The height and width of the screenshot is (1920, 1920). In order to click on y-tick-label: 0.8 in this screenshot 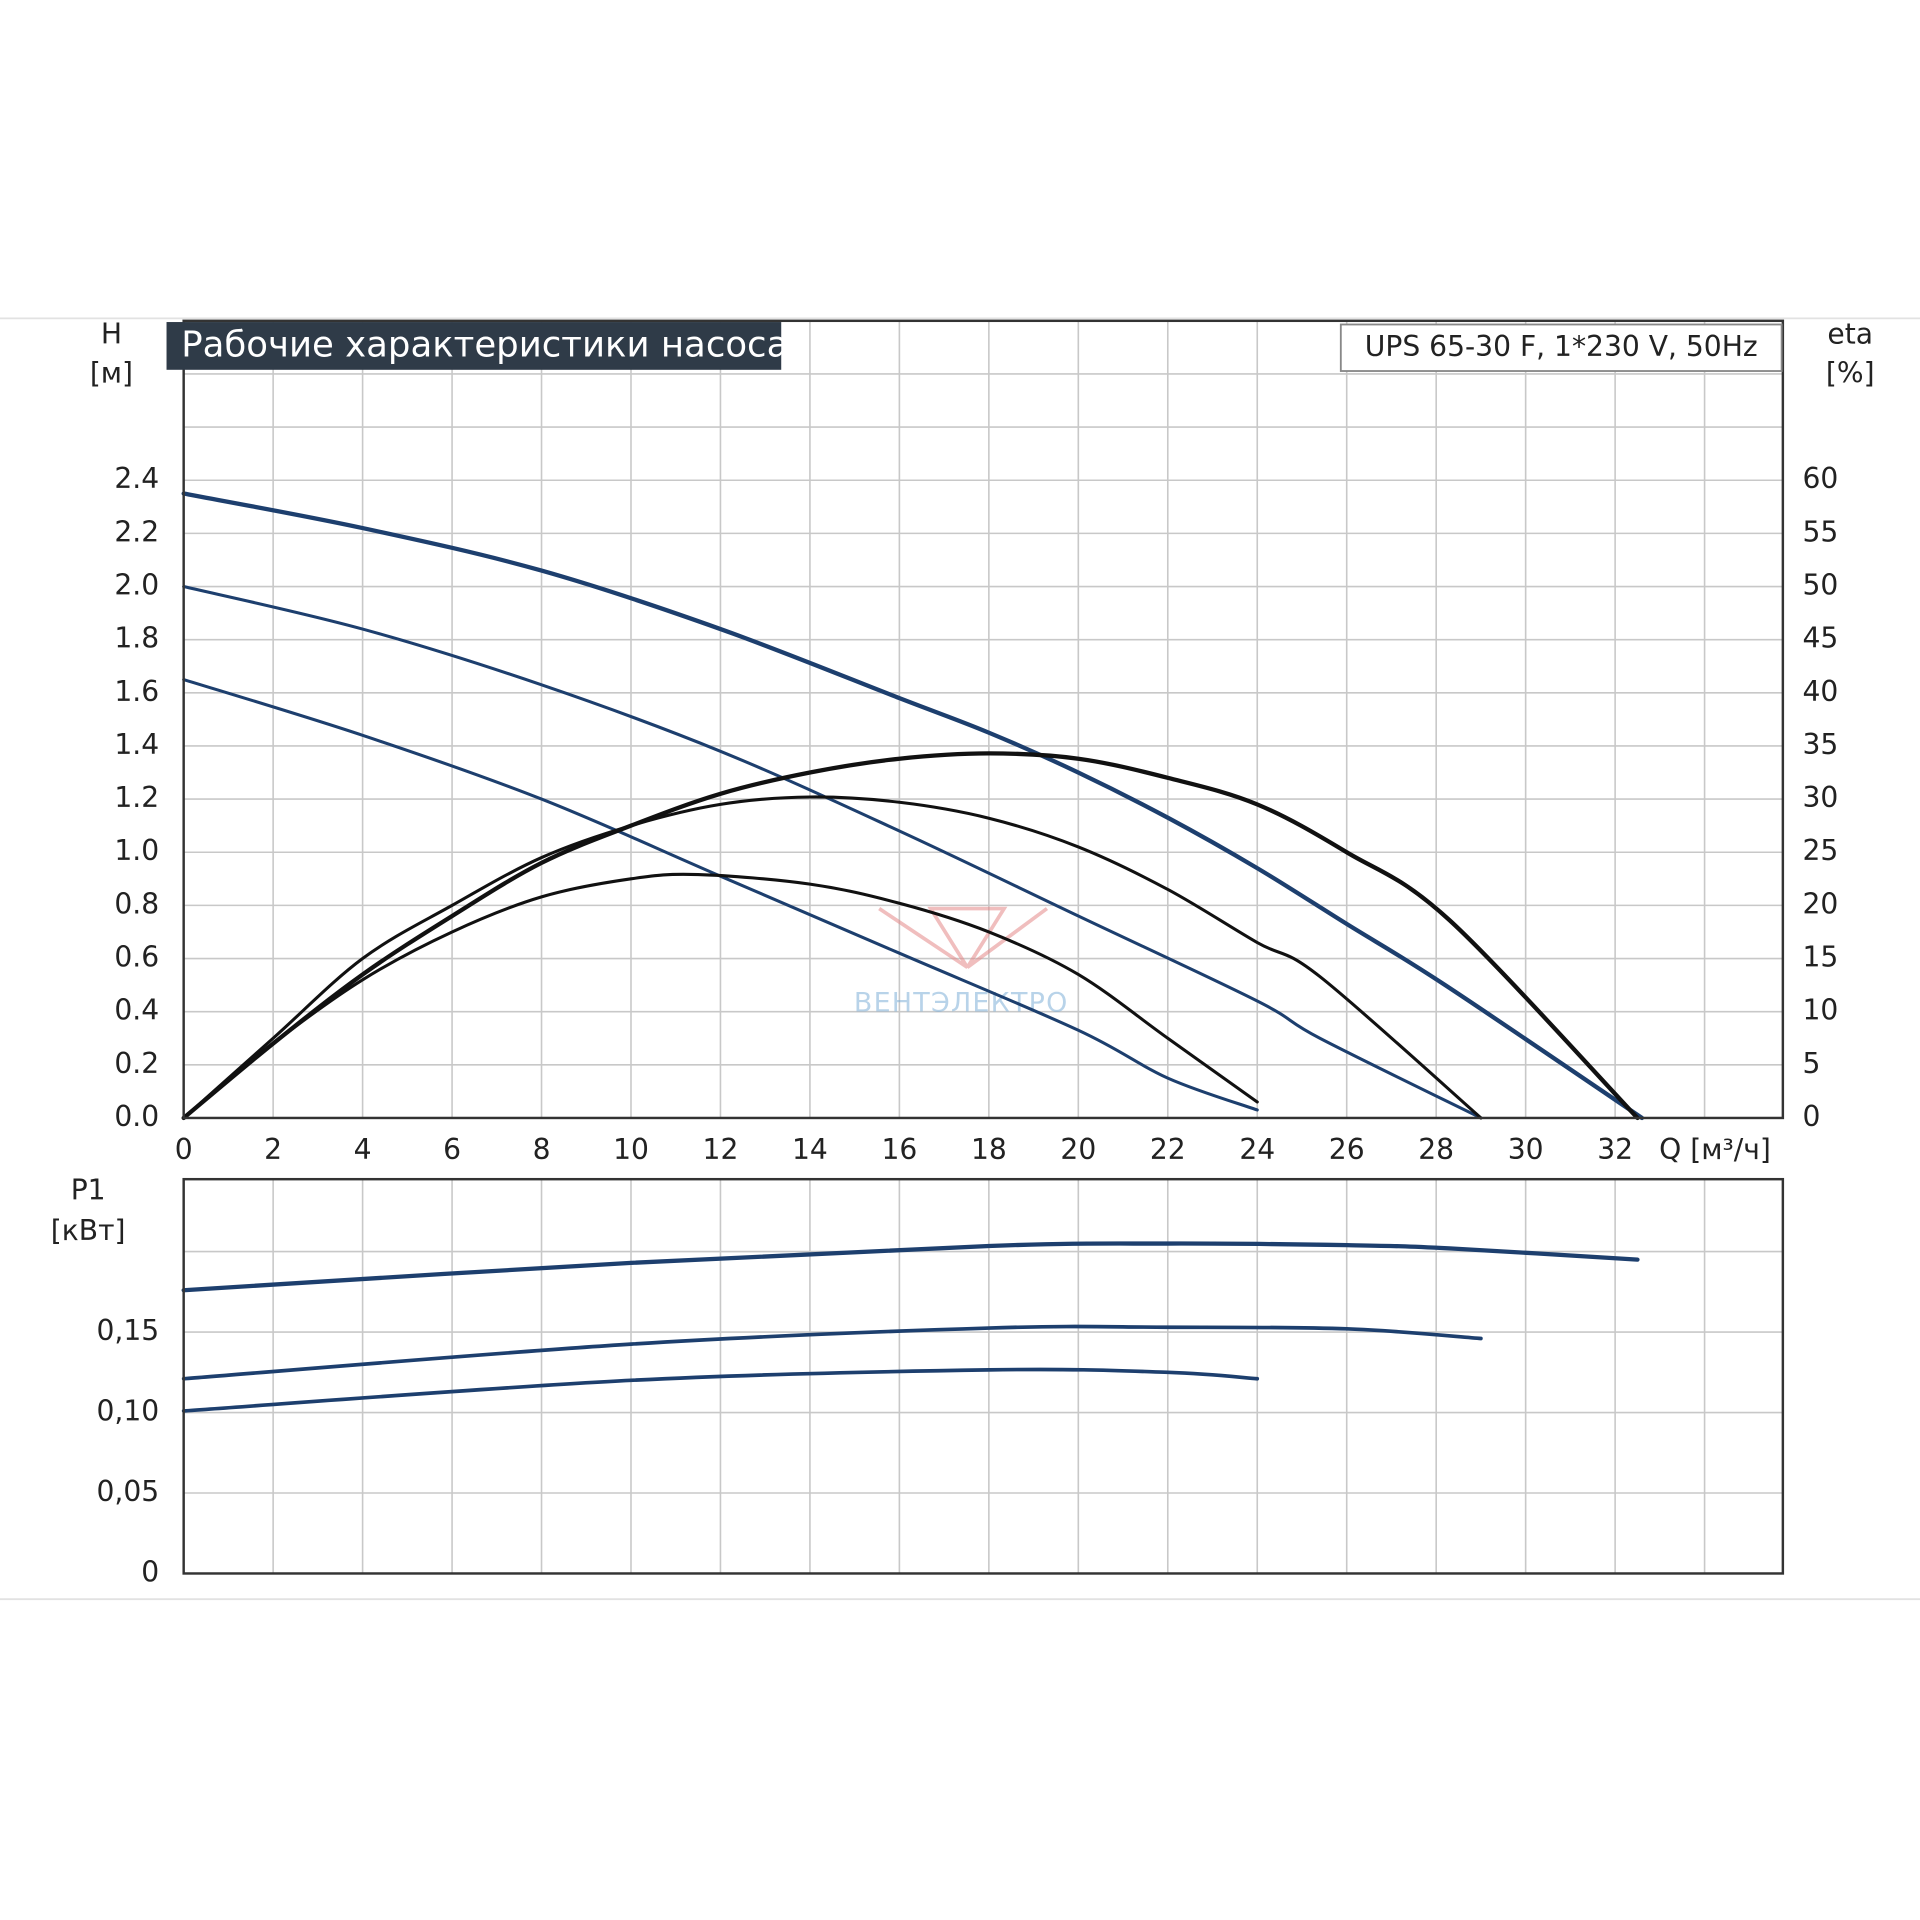, I will do `click(136, 903)`.